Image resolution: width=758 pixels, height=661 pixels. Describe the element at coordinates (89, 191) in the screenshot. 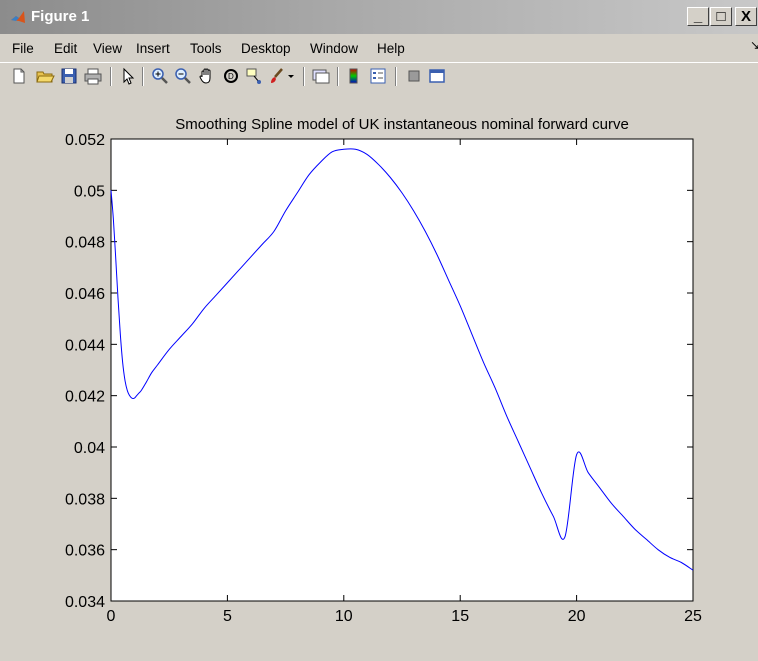

I see `y-tick-label: 0.05` at that location.